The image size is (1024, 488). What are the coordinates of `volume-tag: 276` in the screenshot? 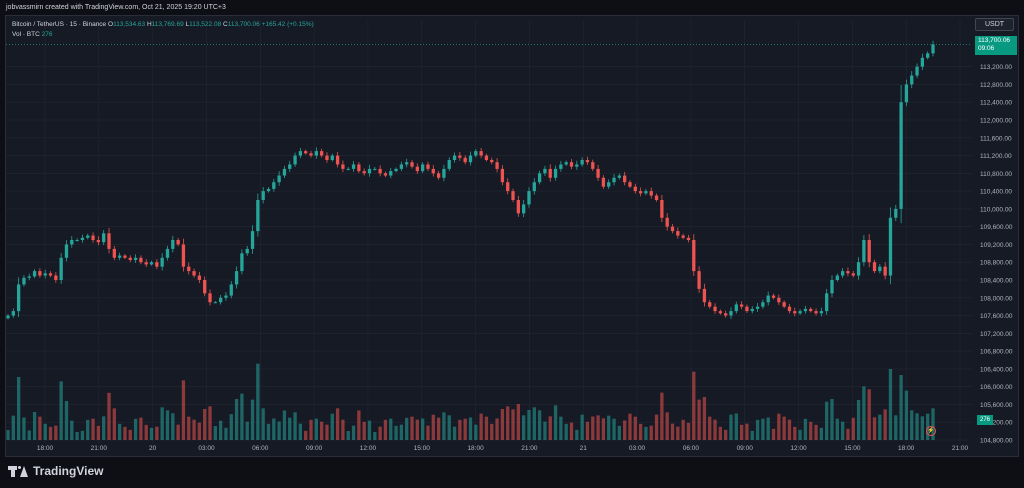 It's located at (985, 420).